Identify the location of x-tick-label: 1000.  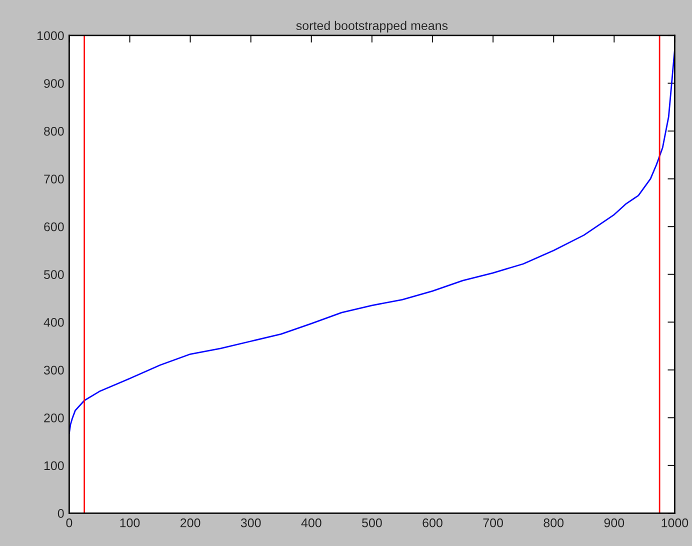
(675, 523).